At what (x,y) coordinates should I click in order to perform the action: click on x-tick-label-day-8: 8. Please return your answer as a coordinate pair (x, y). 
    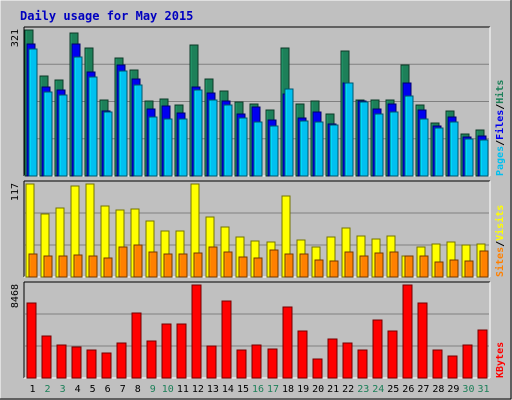
    Looking at the image, I should click on (138, 389).